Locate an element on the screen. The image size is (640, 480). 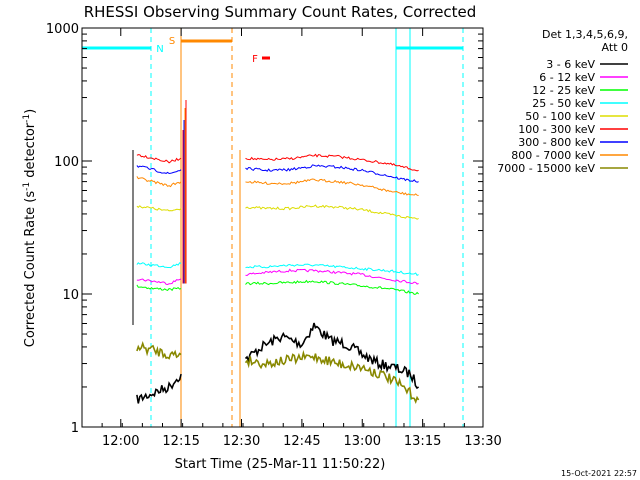
x-tick-label-5: 13:15 is located at coordinates (422, 441).